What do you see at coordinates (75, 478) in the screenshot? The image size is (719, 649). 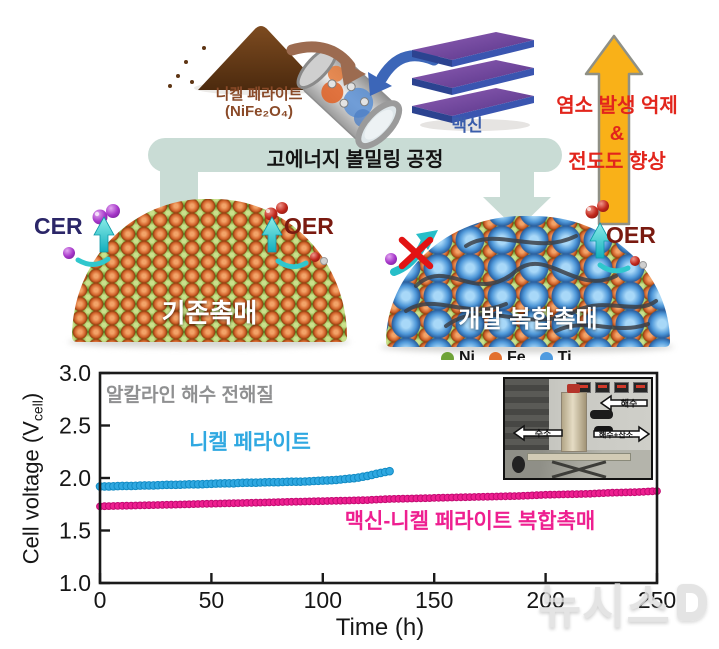 I see `svg-text: 2.0` at bounding box center [75, 478].